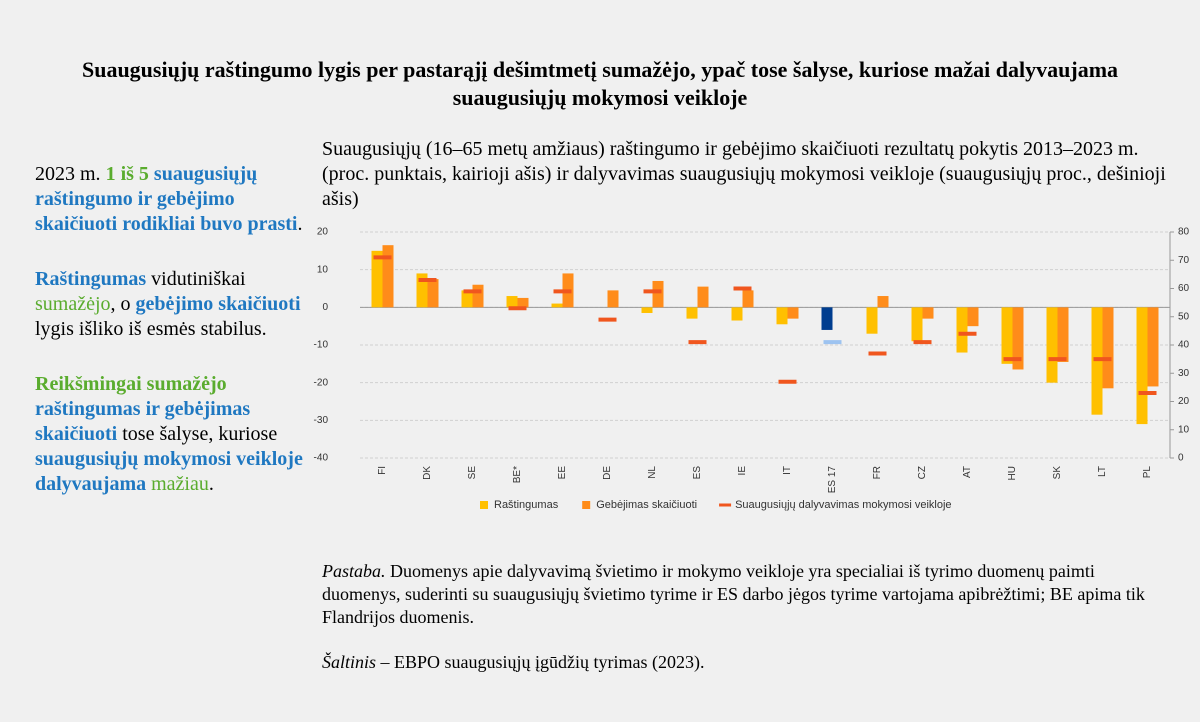 This screenshot has width=1200, height=722. Describe the element at coordinates (123, 304) in the screenshot. I see `text: , o` at that location.